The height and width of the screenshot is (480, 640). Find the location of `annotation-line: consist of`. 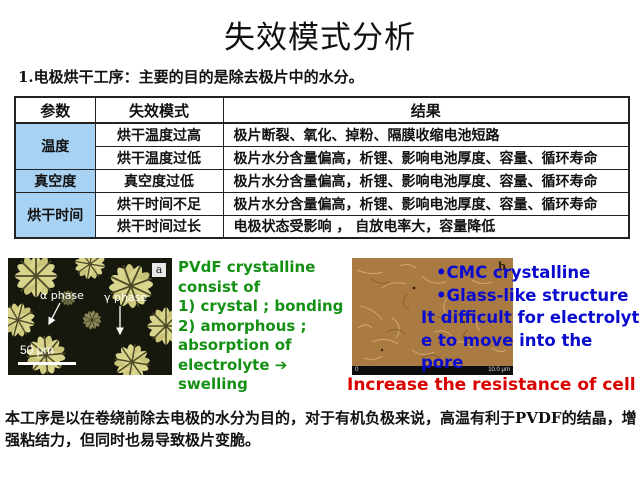

annotation-line: consist of is located at coordinates (219, 286).